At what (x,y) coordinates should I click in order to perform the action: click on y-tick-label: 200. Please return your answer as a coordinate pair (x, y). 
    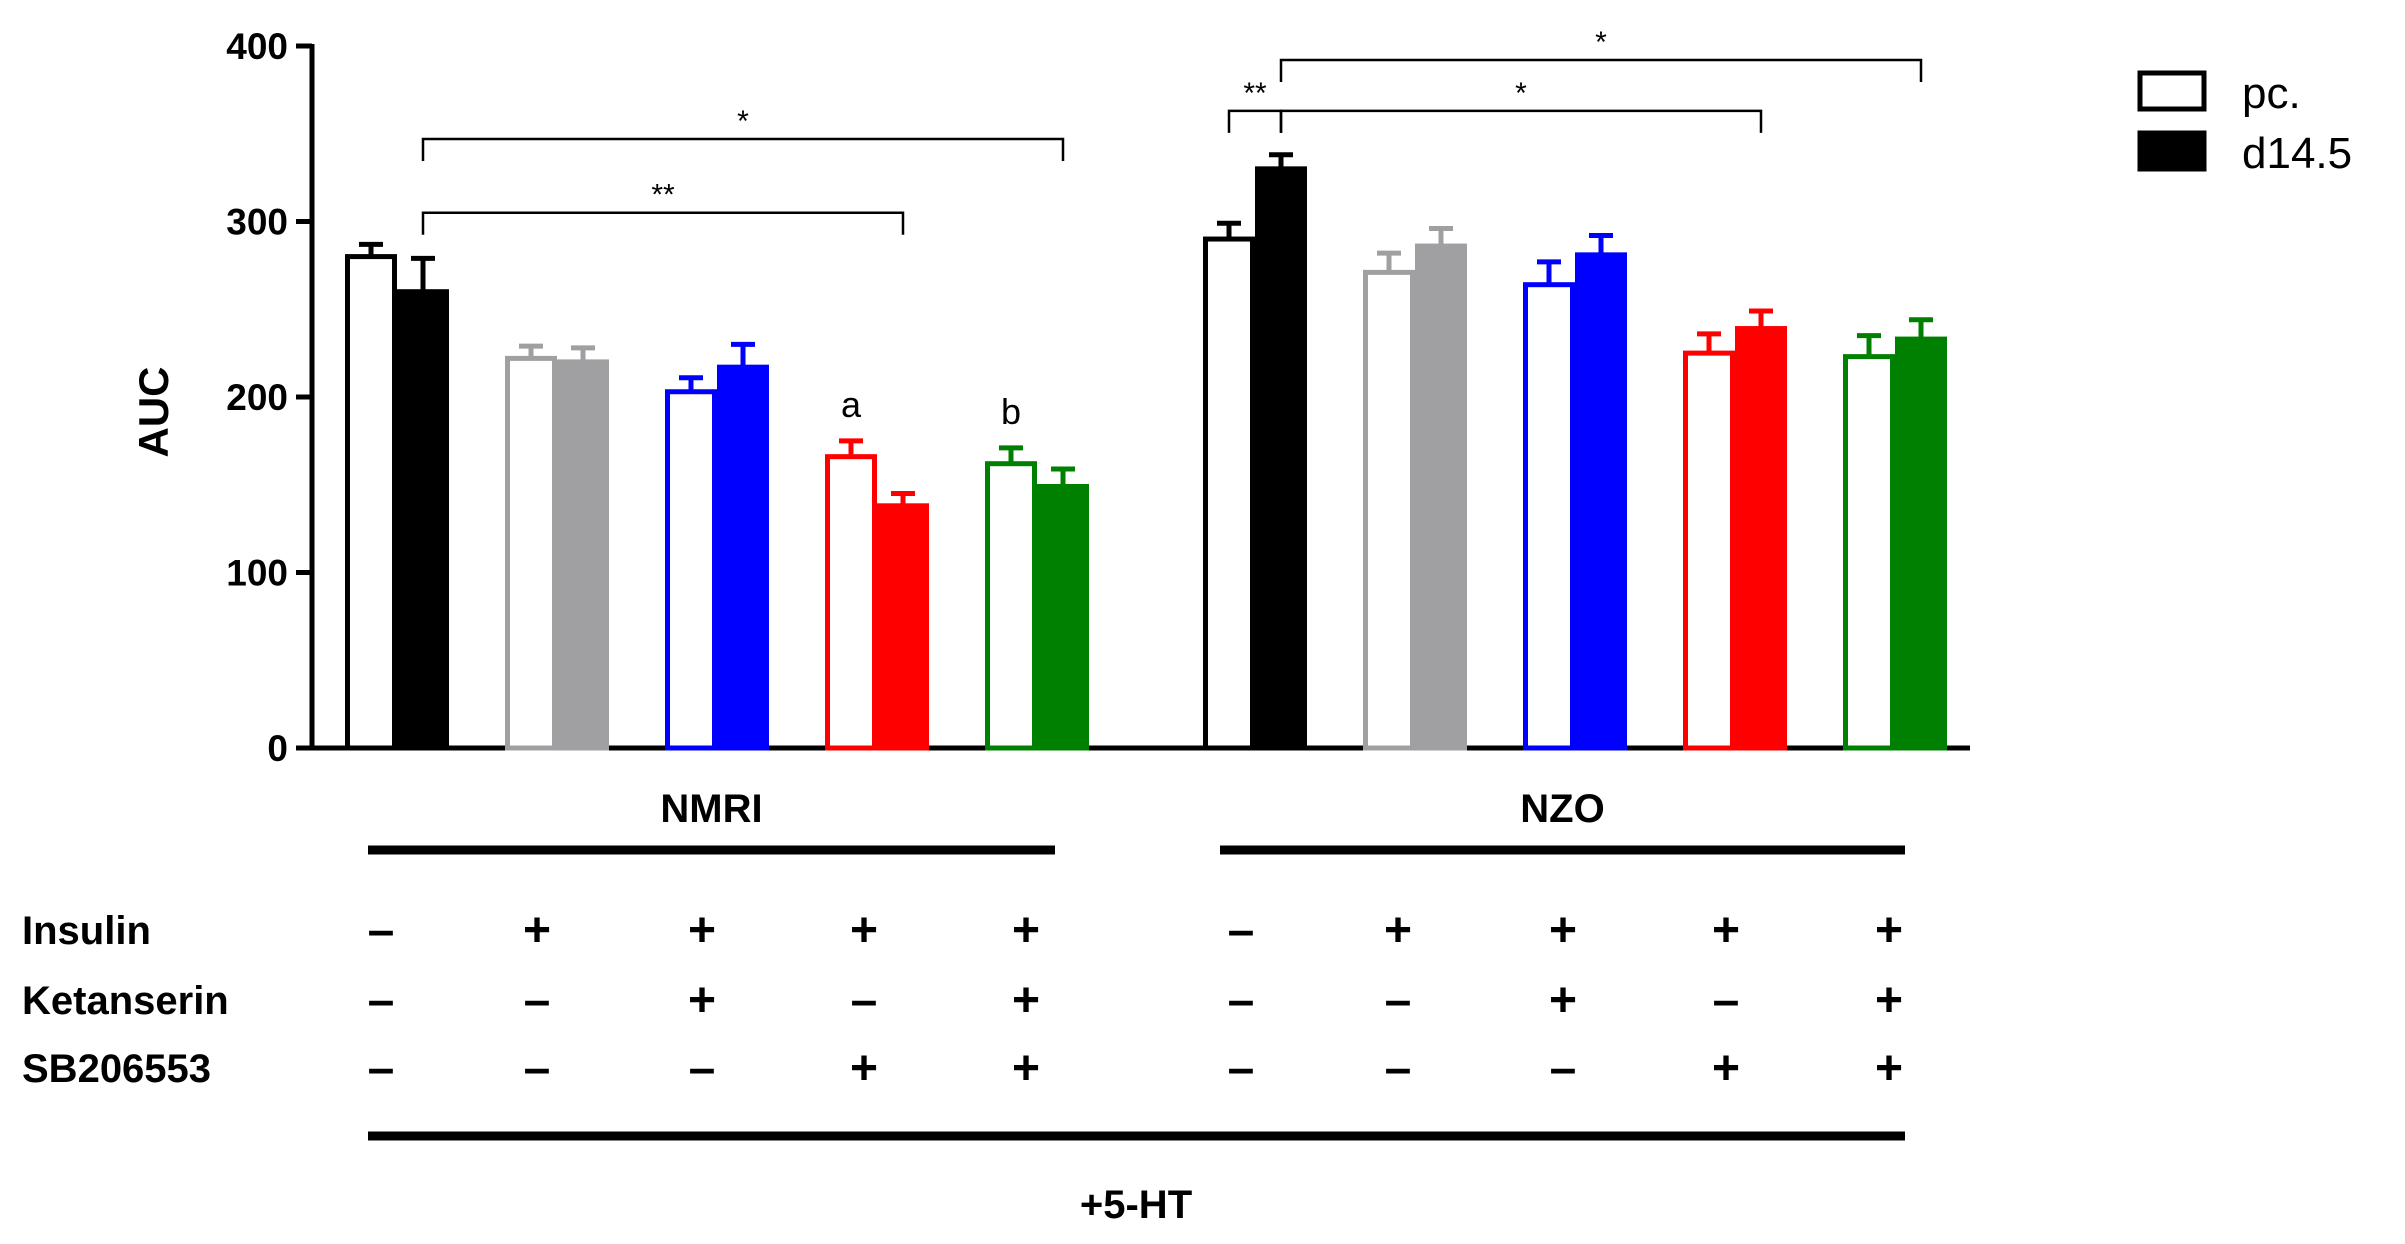
    Looking at the image, I should click on (257, 397).